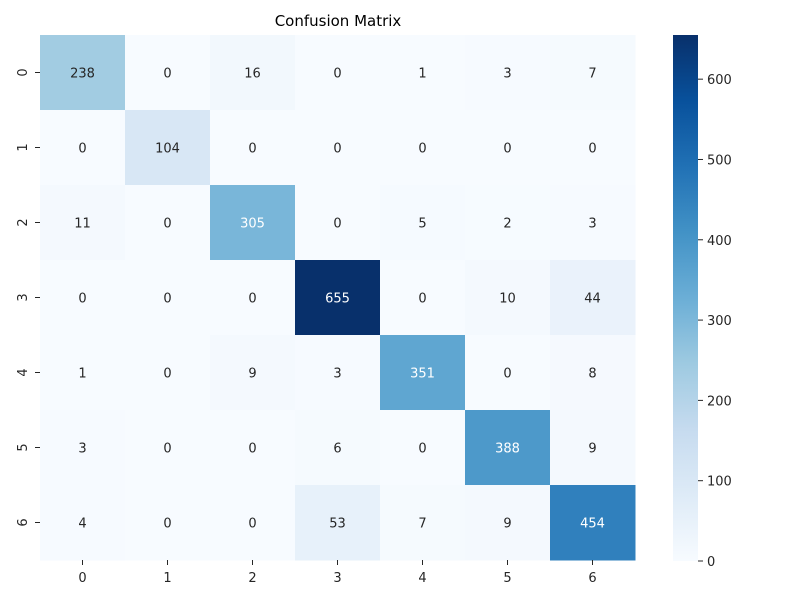  I want to click on heatmap-cell-r0-c5, so click(508, 73).